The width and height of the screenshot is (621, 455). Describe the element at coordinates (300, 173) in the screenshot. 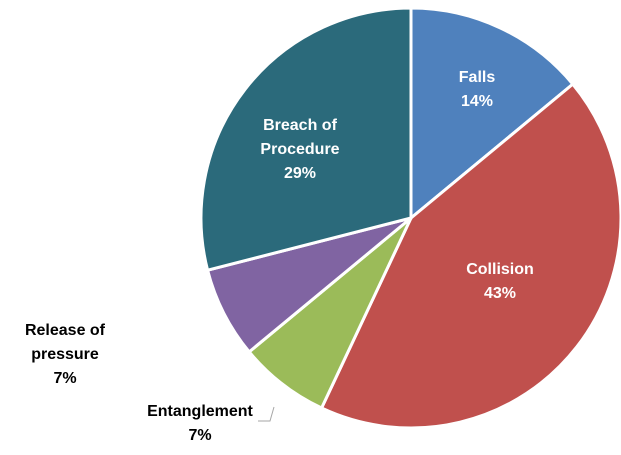

I see `value-label: 29%` at that location.